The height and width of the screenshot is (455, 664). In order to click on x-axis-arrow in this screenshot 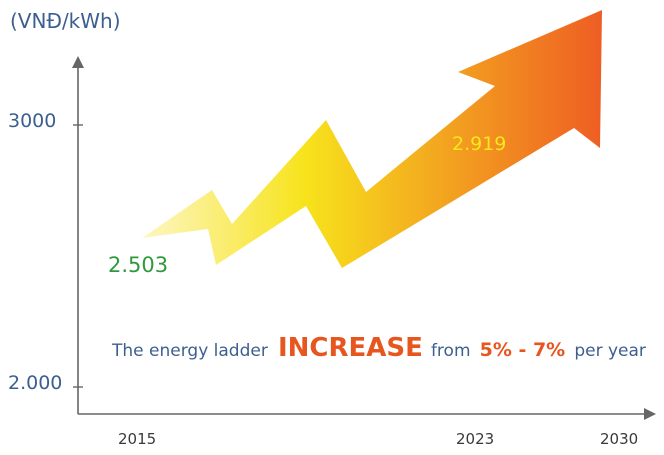, I will do `click(650, 414)`.